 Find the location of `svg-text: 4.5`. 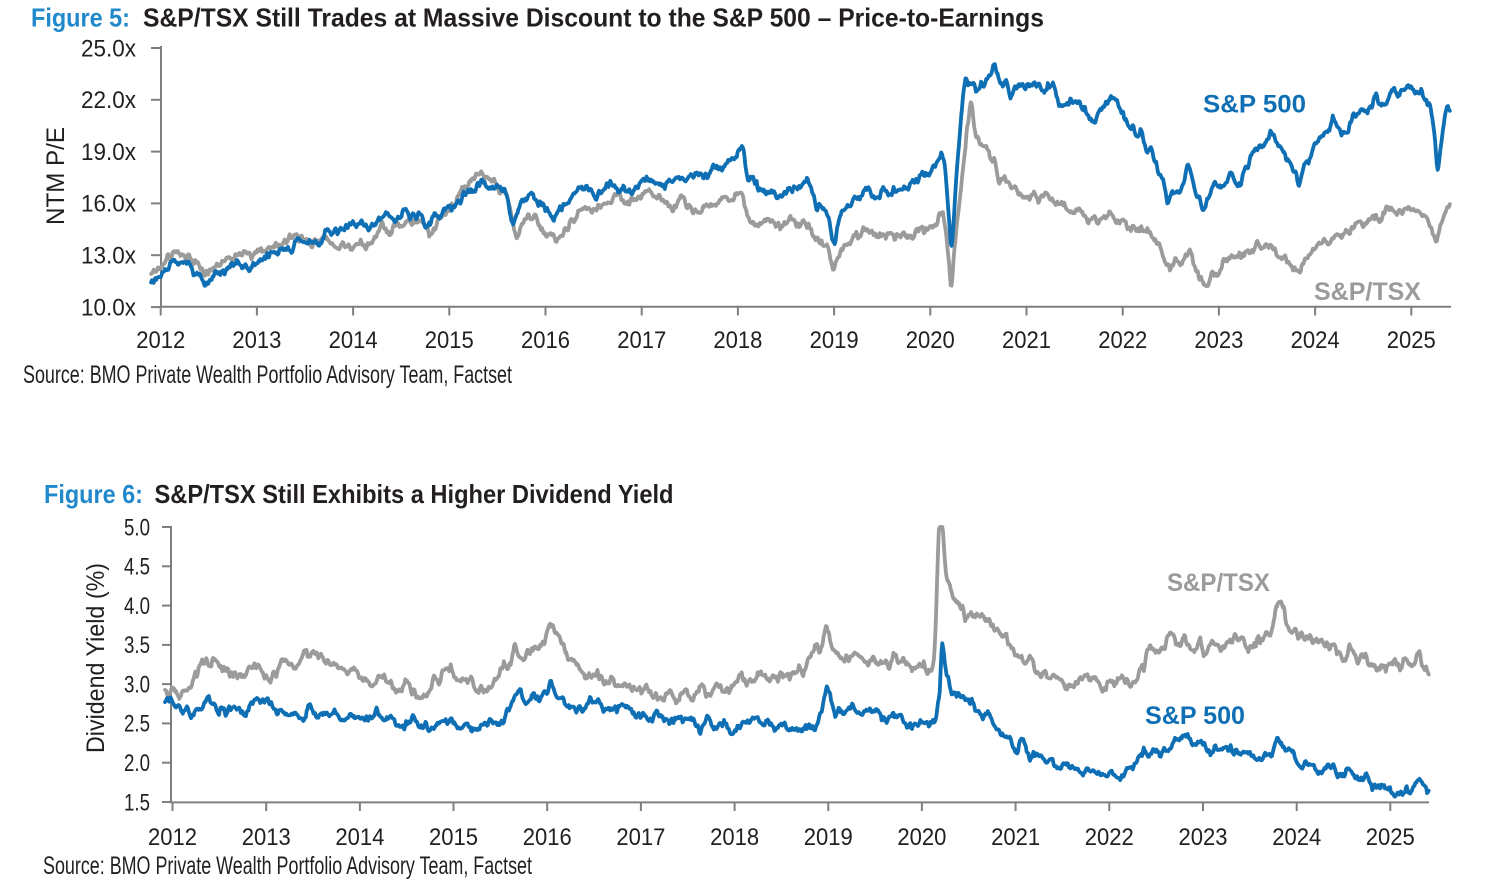

svg-text: 4.5 is located at coordinates (137, 567).